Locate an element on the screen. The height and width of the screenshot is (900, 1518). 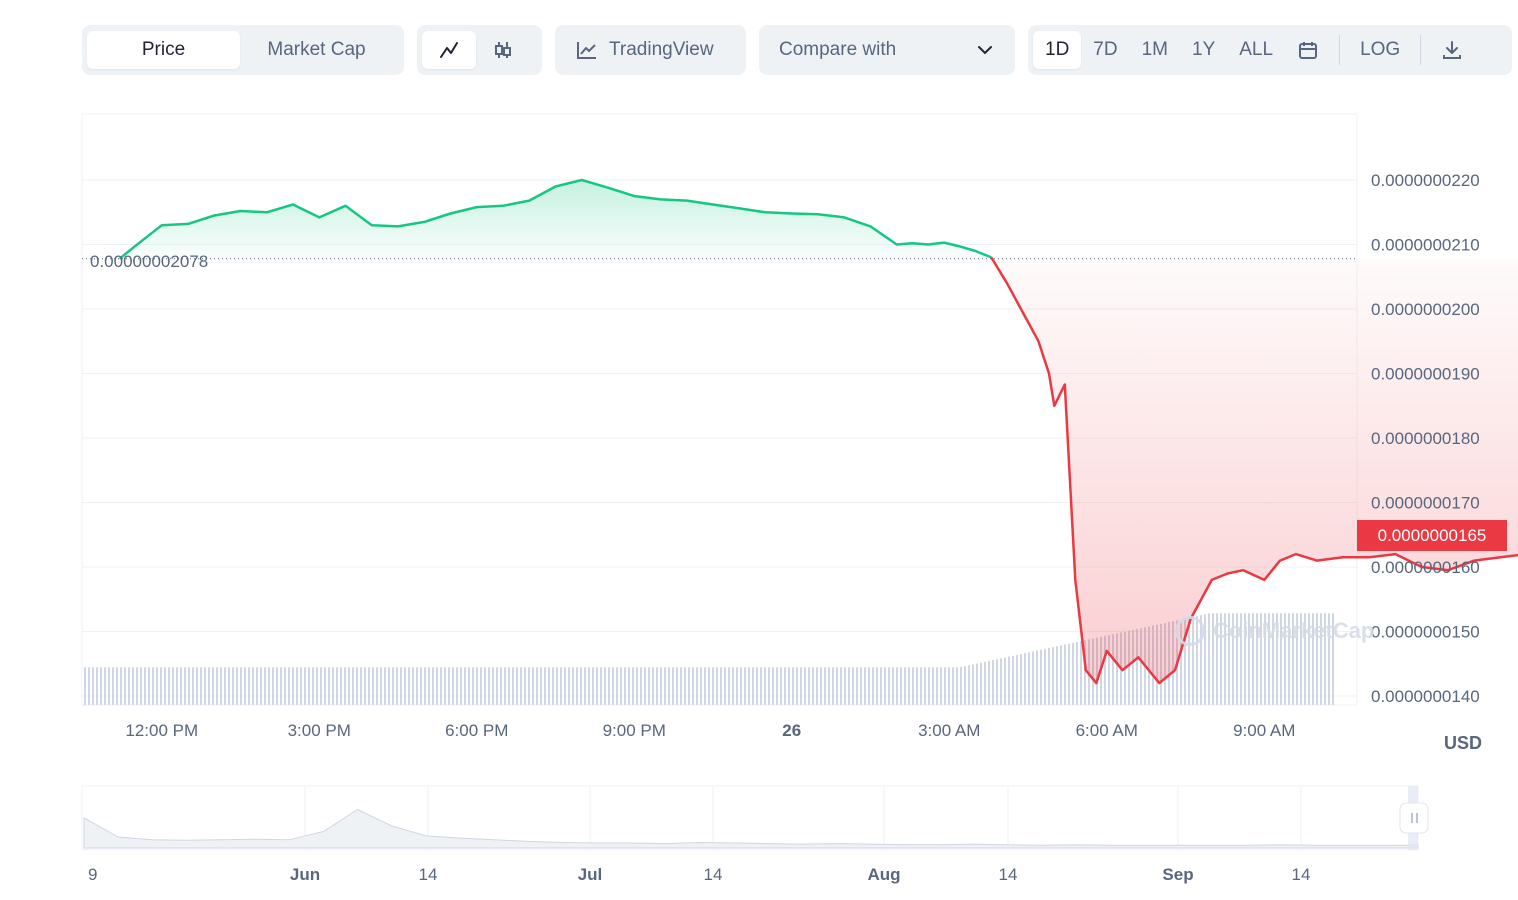
y-tick-label: 0.0000000160 is located at coordinates (1425, 567).